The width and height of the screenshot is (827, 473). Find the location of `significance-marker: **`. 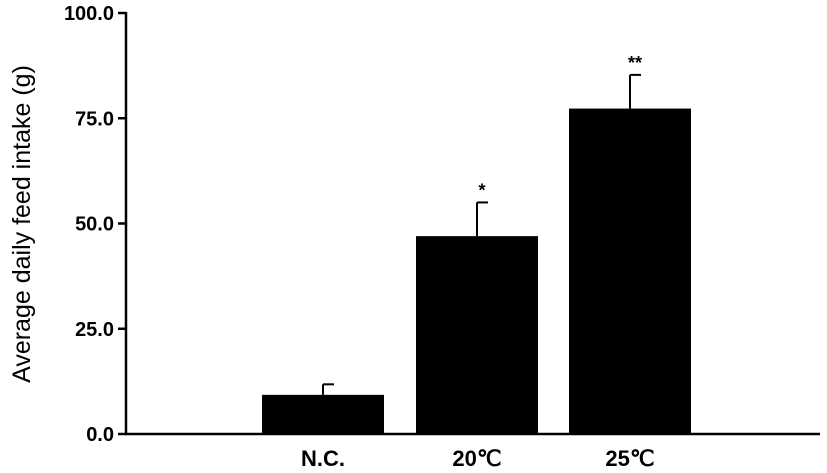

significance-marker: ** is located at coordinates (635, 63).